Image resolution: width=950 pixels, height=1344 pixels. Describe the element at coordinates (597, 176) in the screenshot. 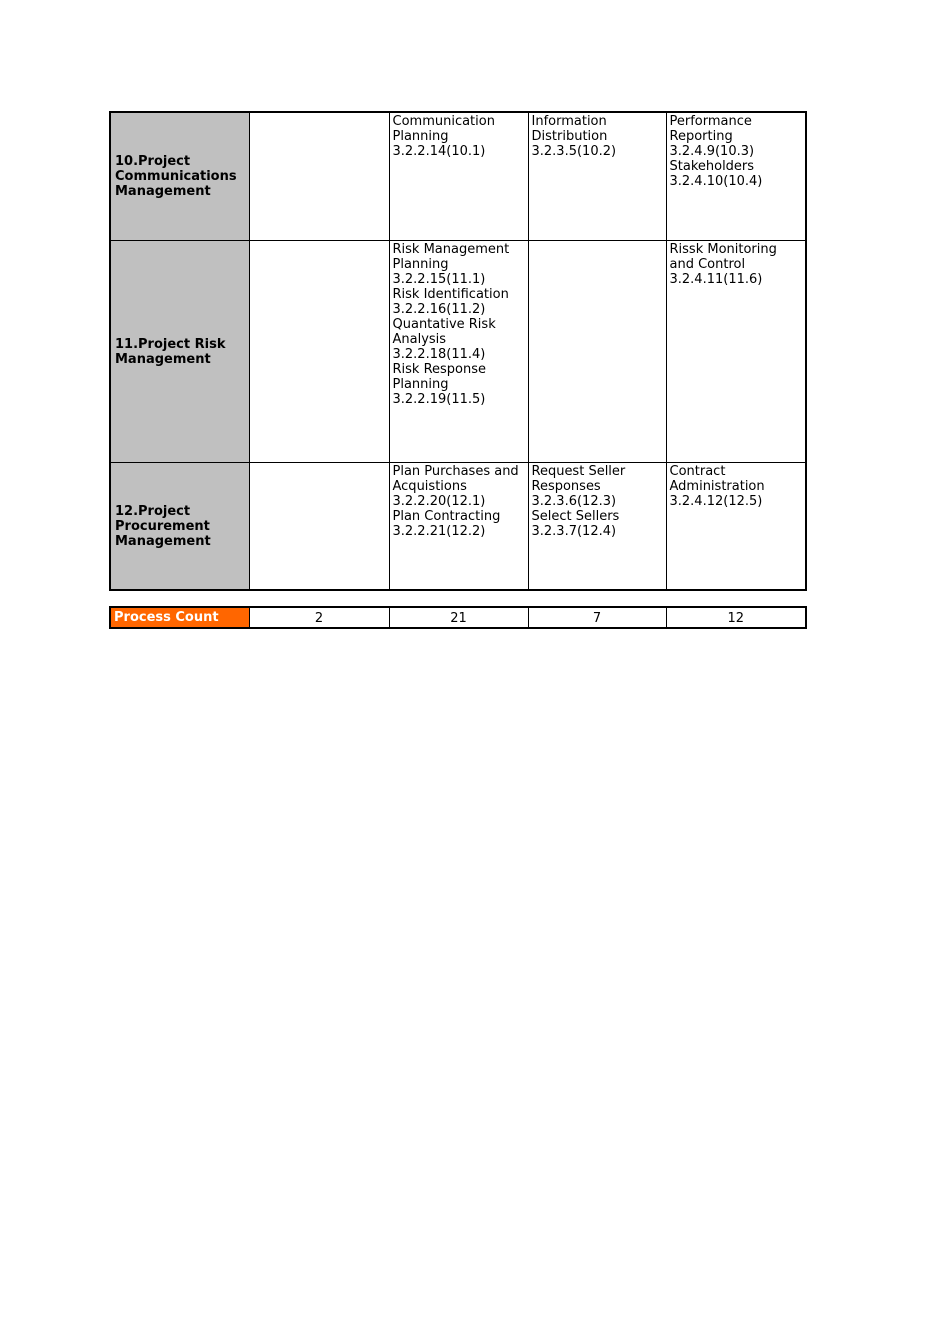

I see `executing-cell: Information Distribution 3.2.3.5(10.2)` at that location.